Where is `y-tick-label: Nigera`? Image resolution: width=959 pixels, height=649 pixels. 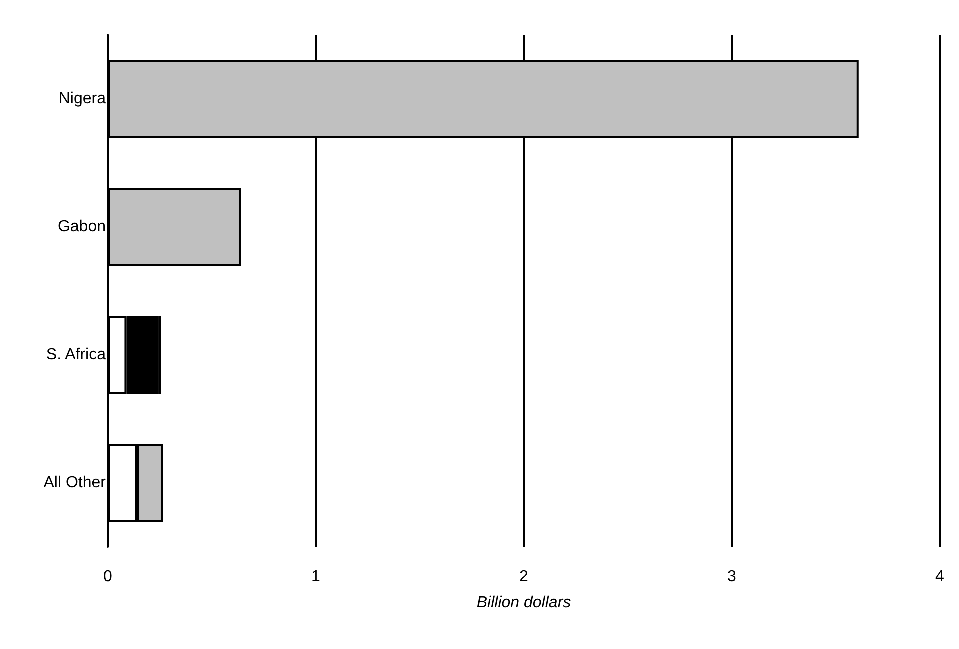 y-tick-label: Nigera is located at coordinates (82, 99).